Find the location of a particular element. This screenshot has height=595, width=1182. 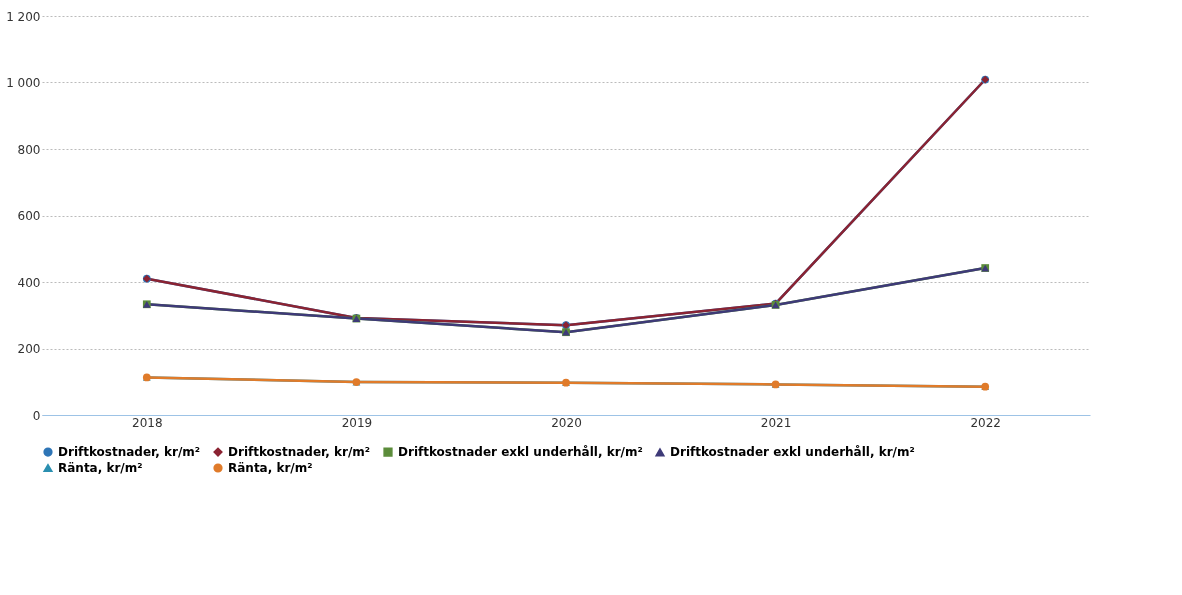

x-tick-label: 2020 is located at coordinates (566, 422).